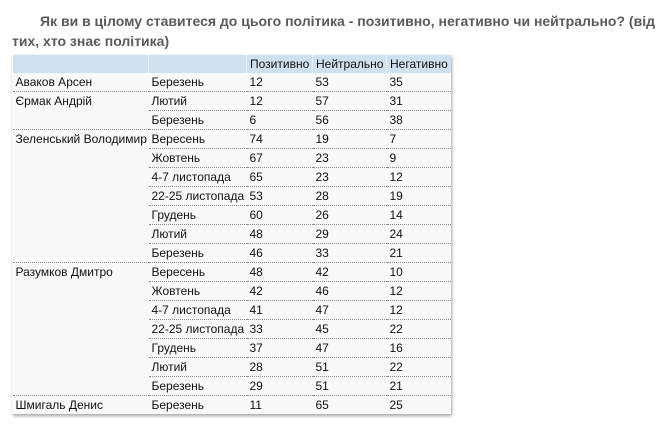 Image resolution: width=672 pixels, height=427 pixels. I want to click on table-row: 4-7 листопада 41 47 12, so click(232, 310).